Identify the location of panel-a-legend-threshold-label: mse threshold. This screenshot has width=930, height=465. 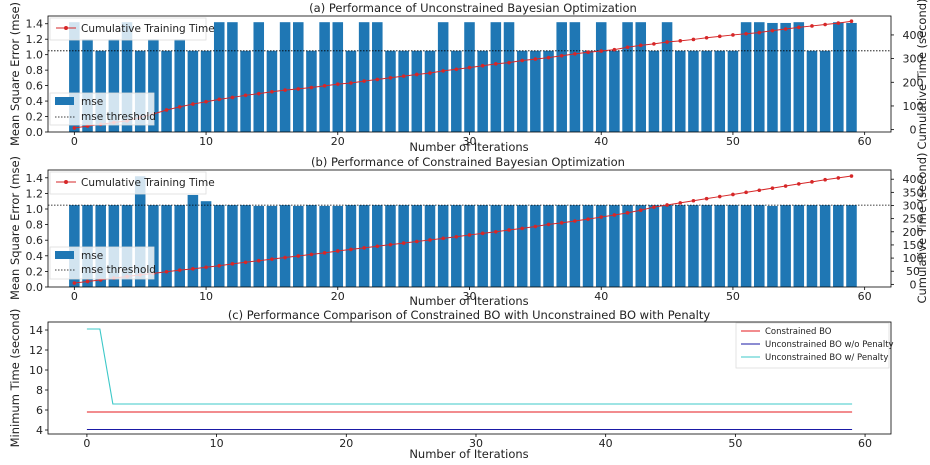
(118, 117).